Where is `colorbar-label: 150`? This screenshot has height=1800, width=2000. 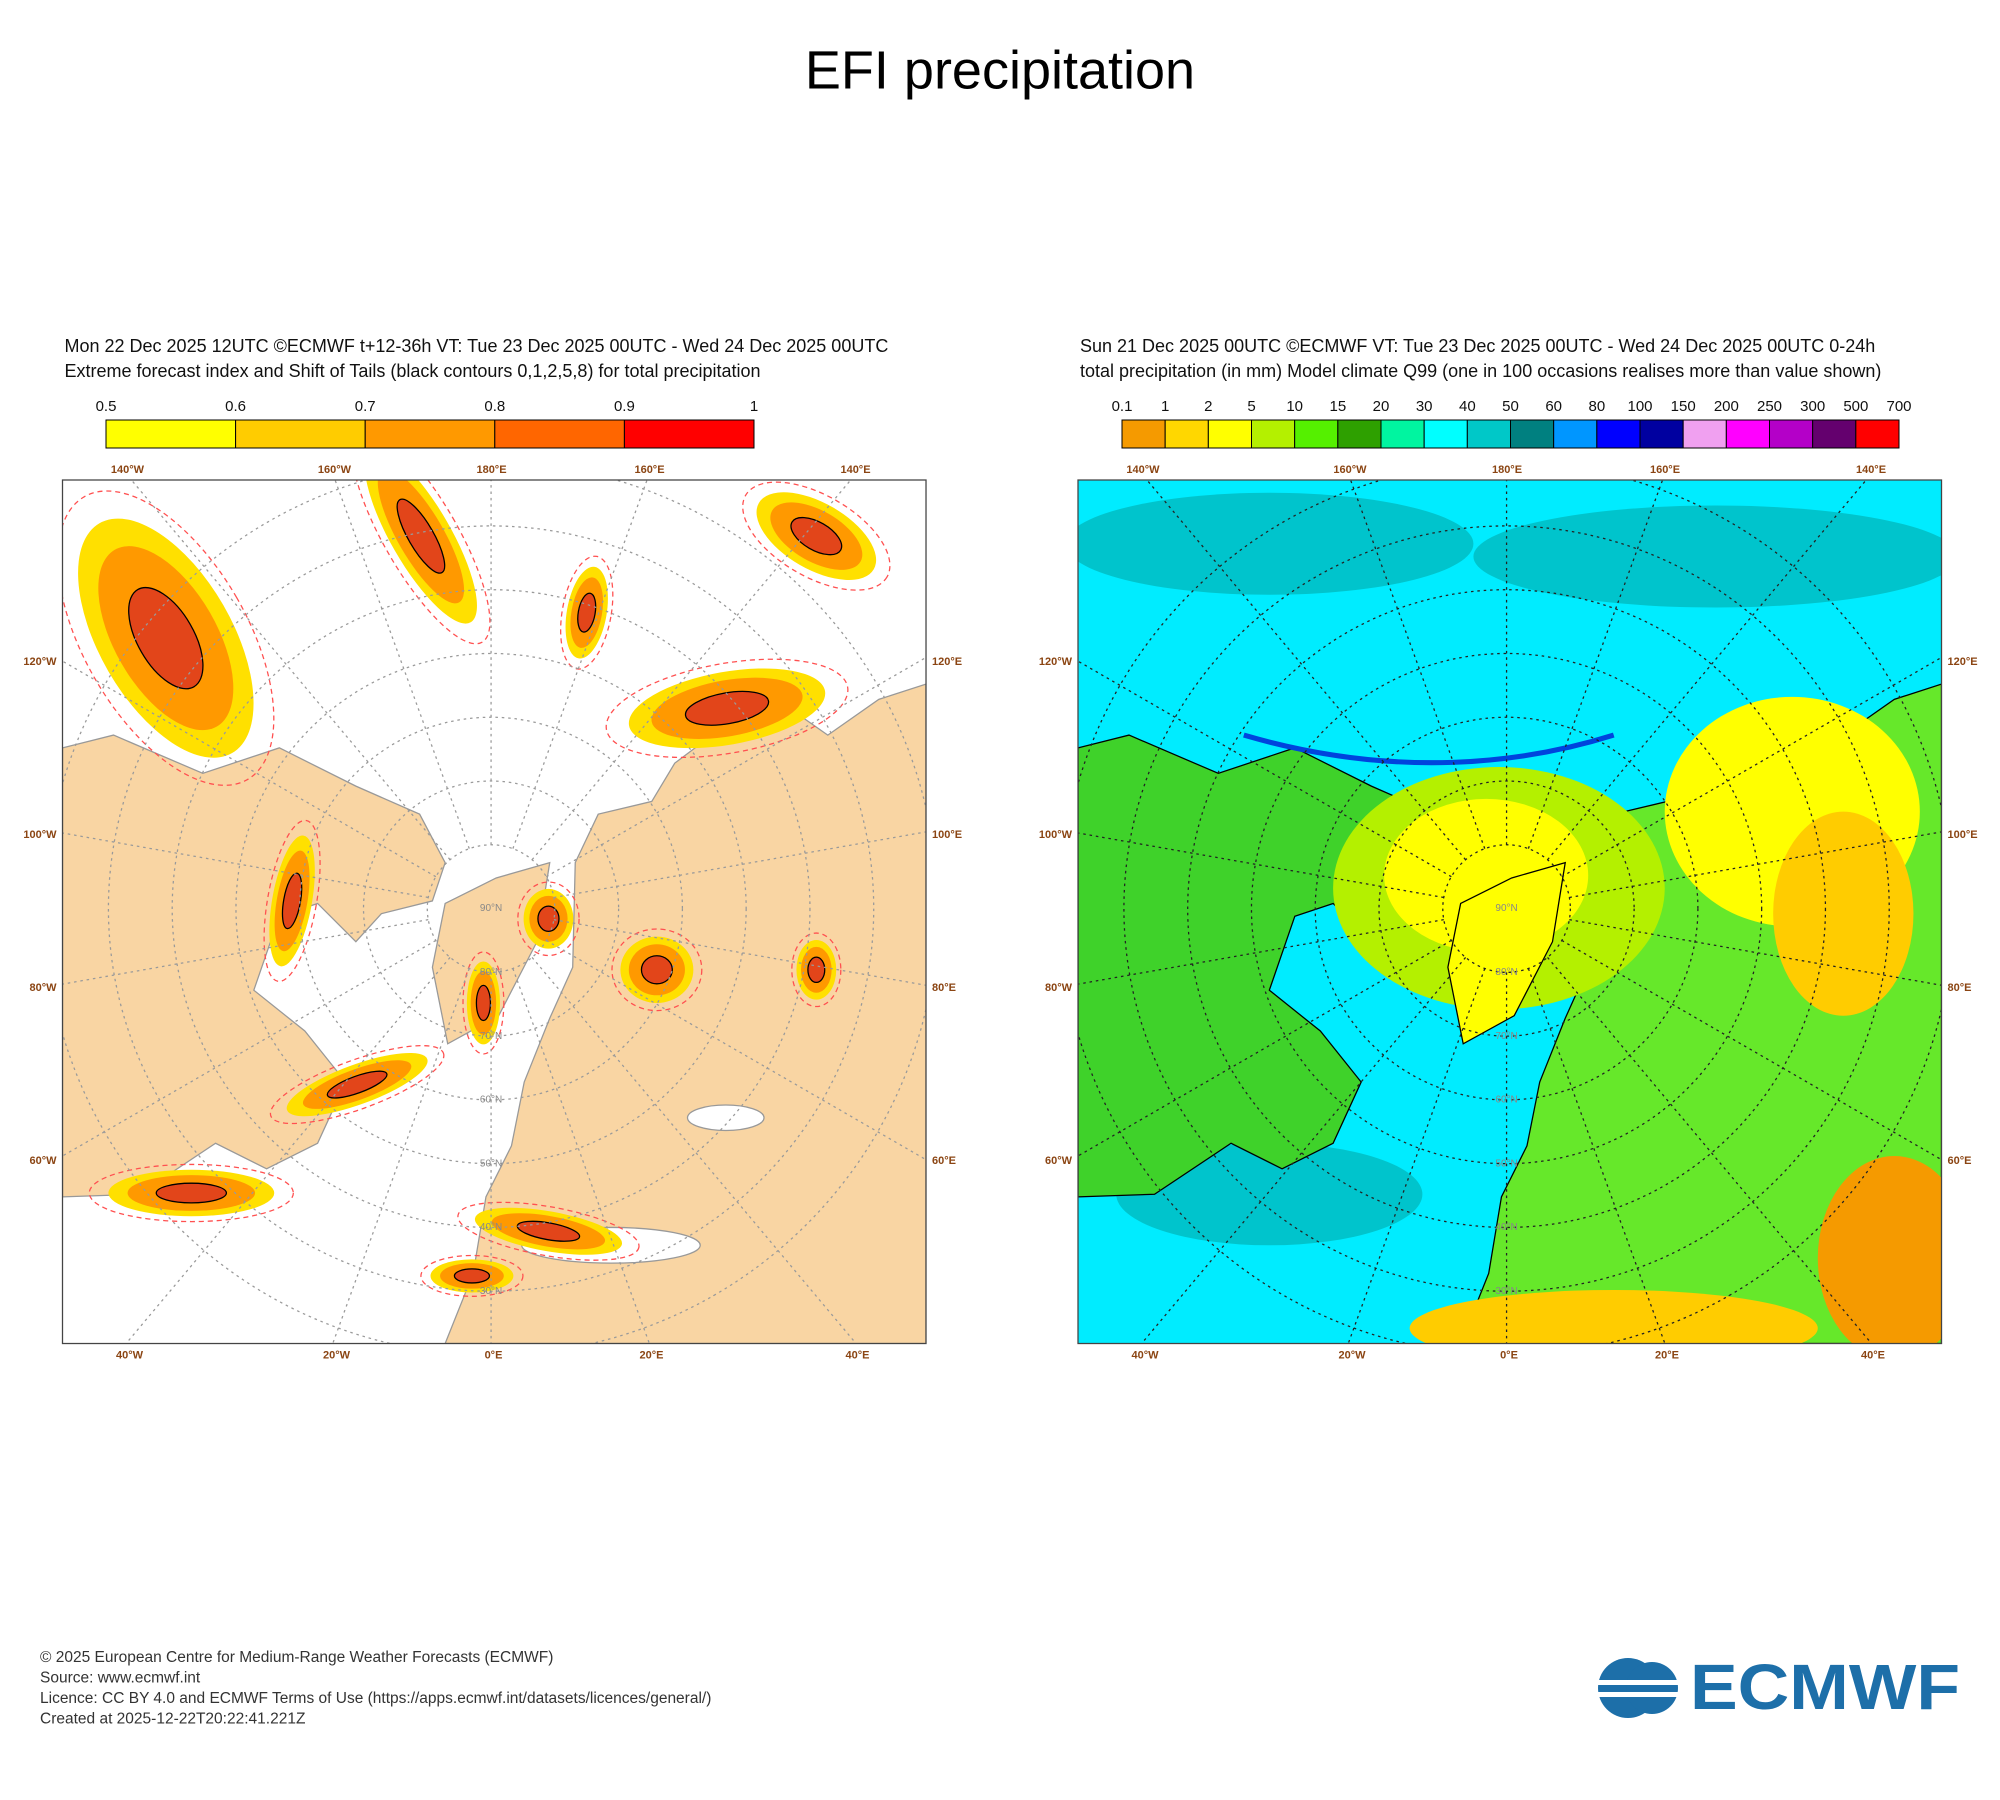
colorbar-label: 150 is located at coordinates (1683, 406).